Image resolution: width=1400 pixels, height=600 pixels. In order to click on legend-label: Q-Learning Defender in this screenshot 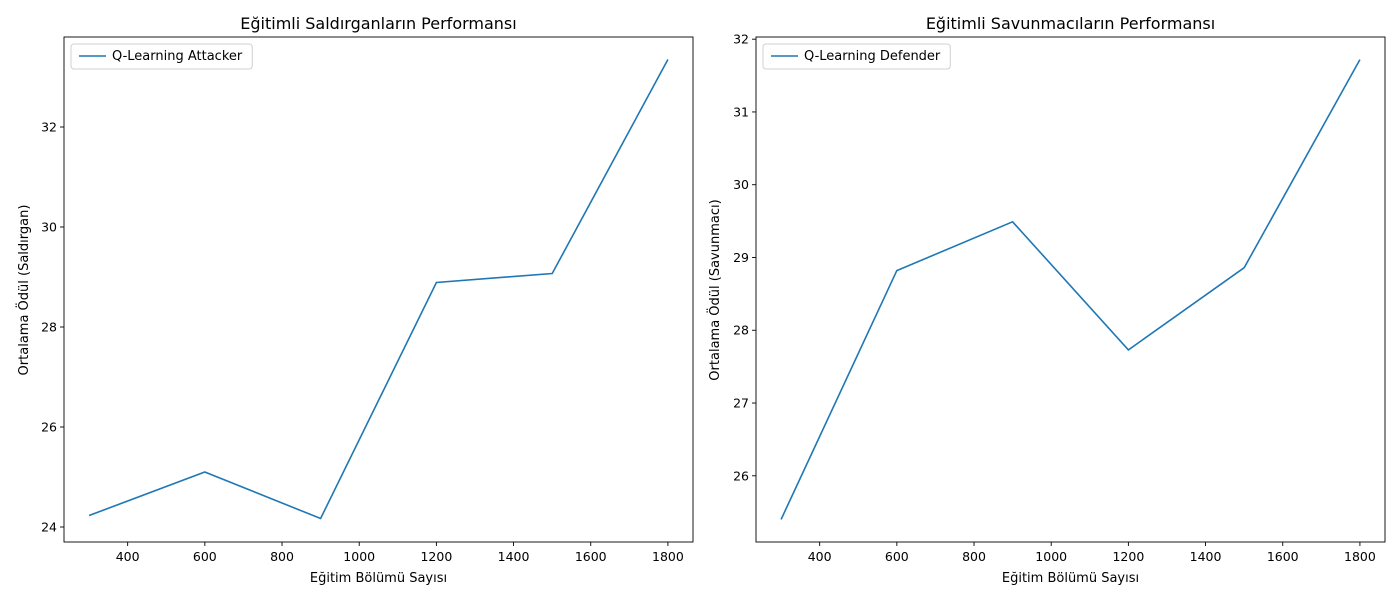, I will do `click(872, 56)`.